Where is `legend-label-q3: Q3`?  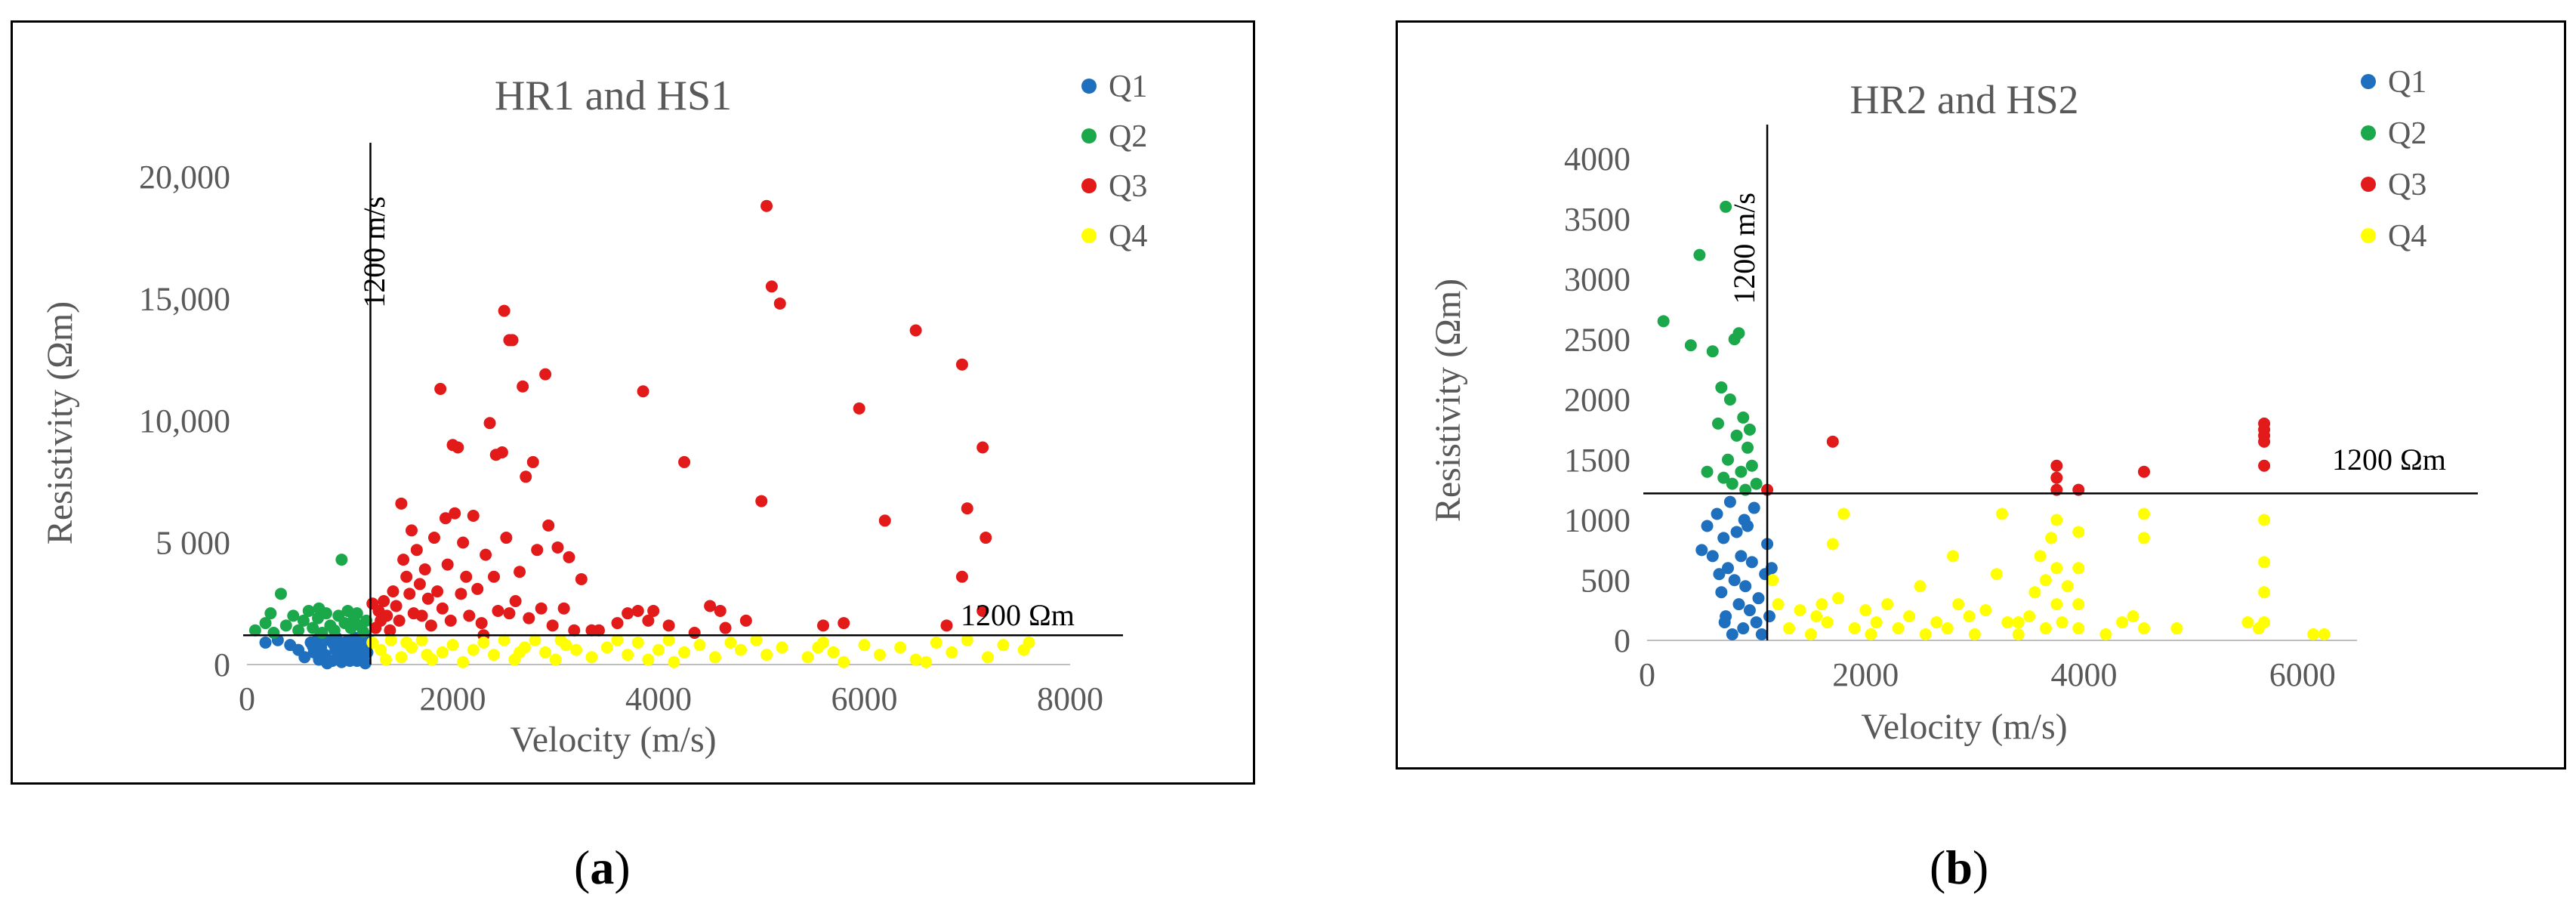 legend-label-q3: Q3 is located at coordinates (1128, 186).